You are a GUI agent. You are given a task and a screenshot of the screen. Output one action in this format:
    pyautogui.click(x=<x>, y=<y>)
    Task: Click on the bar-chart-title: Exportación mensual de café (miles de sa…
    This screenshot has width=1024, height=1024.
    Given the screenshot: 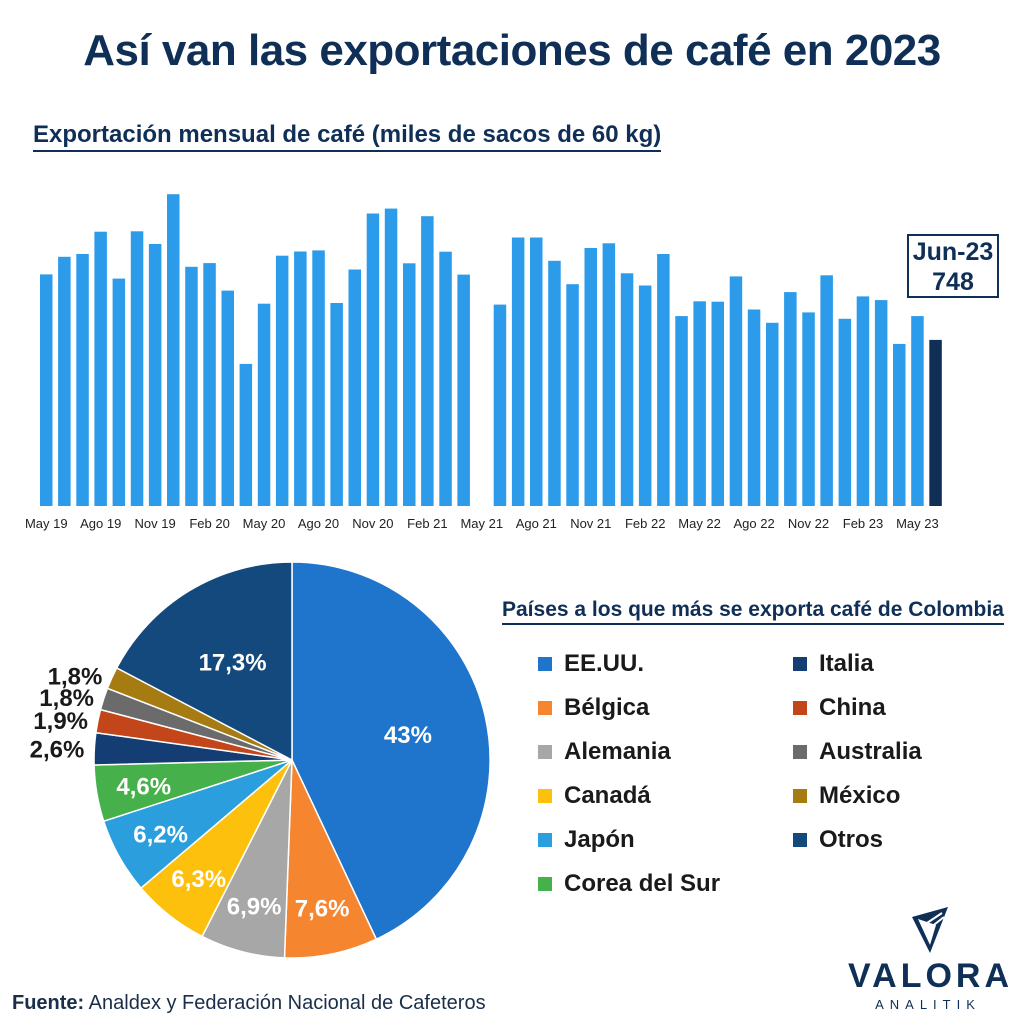 What is the action you would take?
    pyautogui.click(x=347, y=136)
    